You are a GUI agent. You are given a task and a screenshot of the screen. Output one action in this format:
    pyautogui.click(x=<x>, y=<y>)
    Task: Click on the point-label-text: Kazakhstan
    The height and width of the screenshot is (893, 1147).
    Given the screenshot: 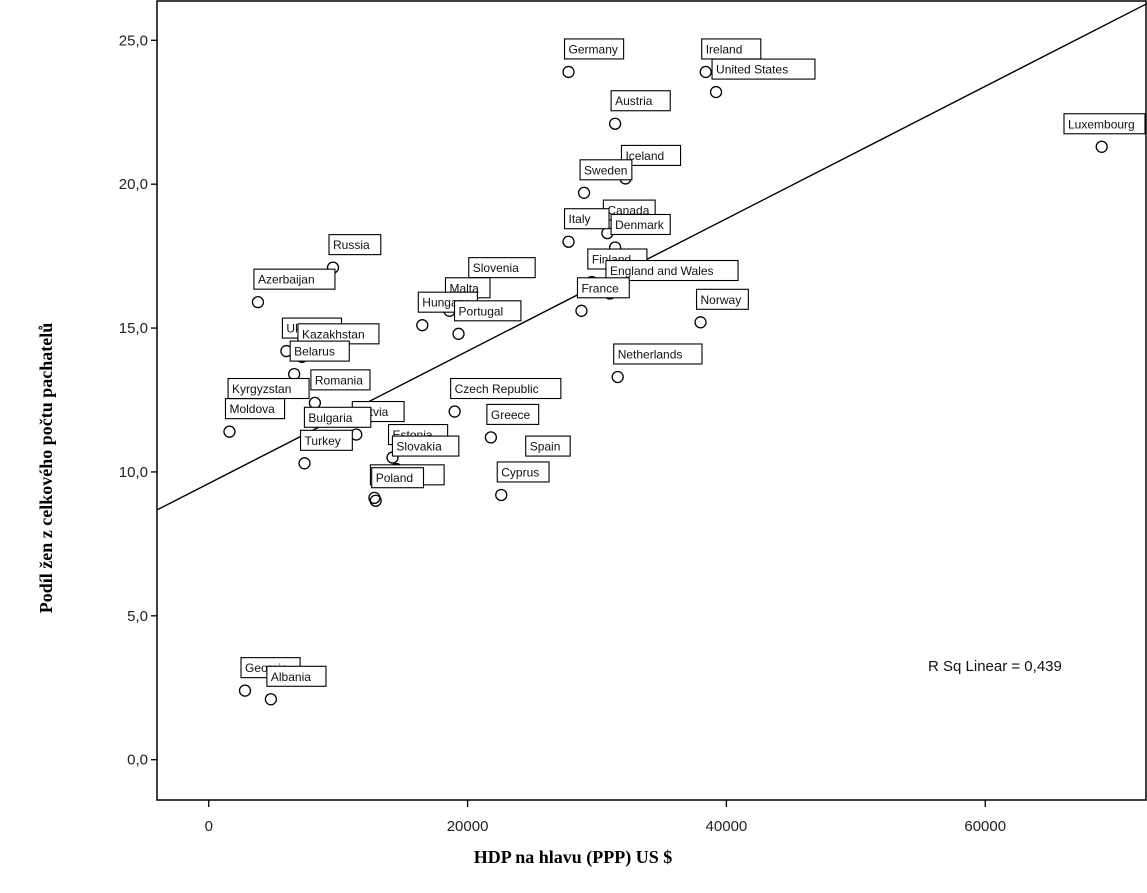 What is the action you would take?
    pyautogui.click(x=333, y=334)
    